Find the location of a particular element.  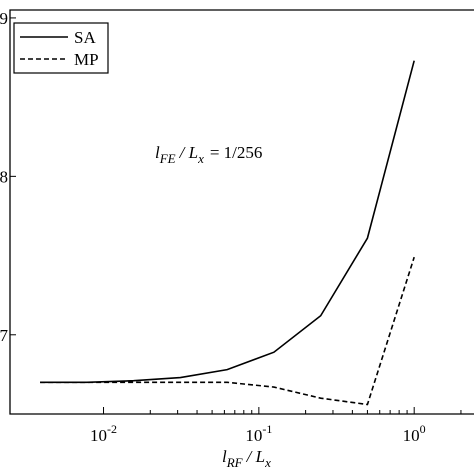

x-tick-label: 10⁰ is located at coordinates (414, 433).